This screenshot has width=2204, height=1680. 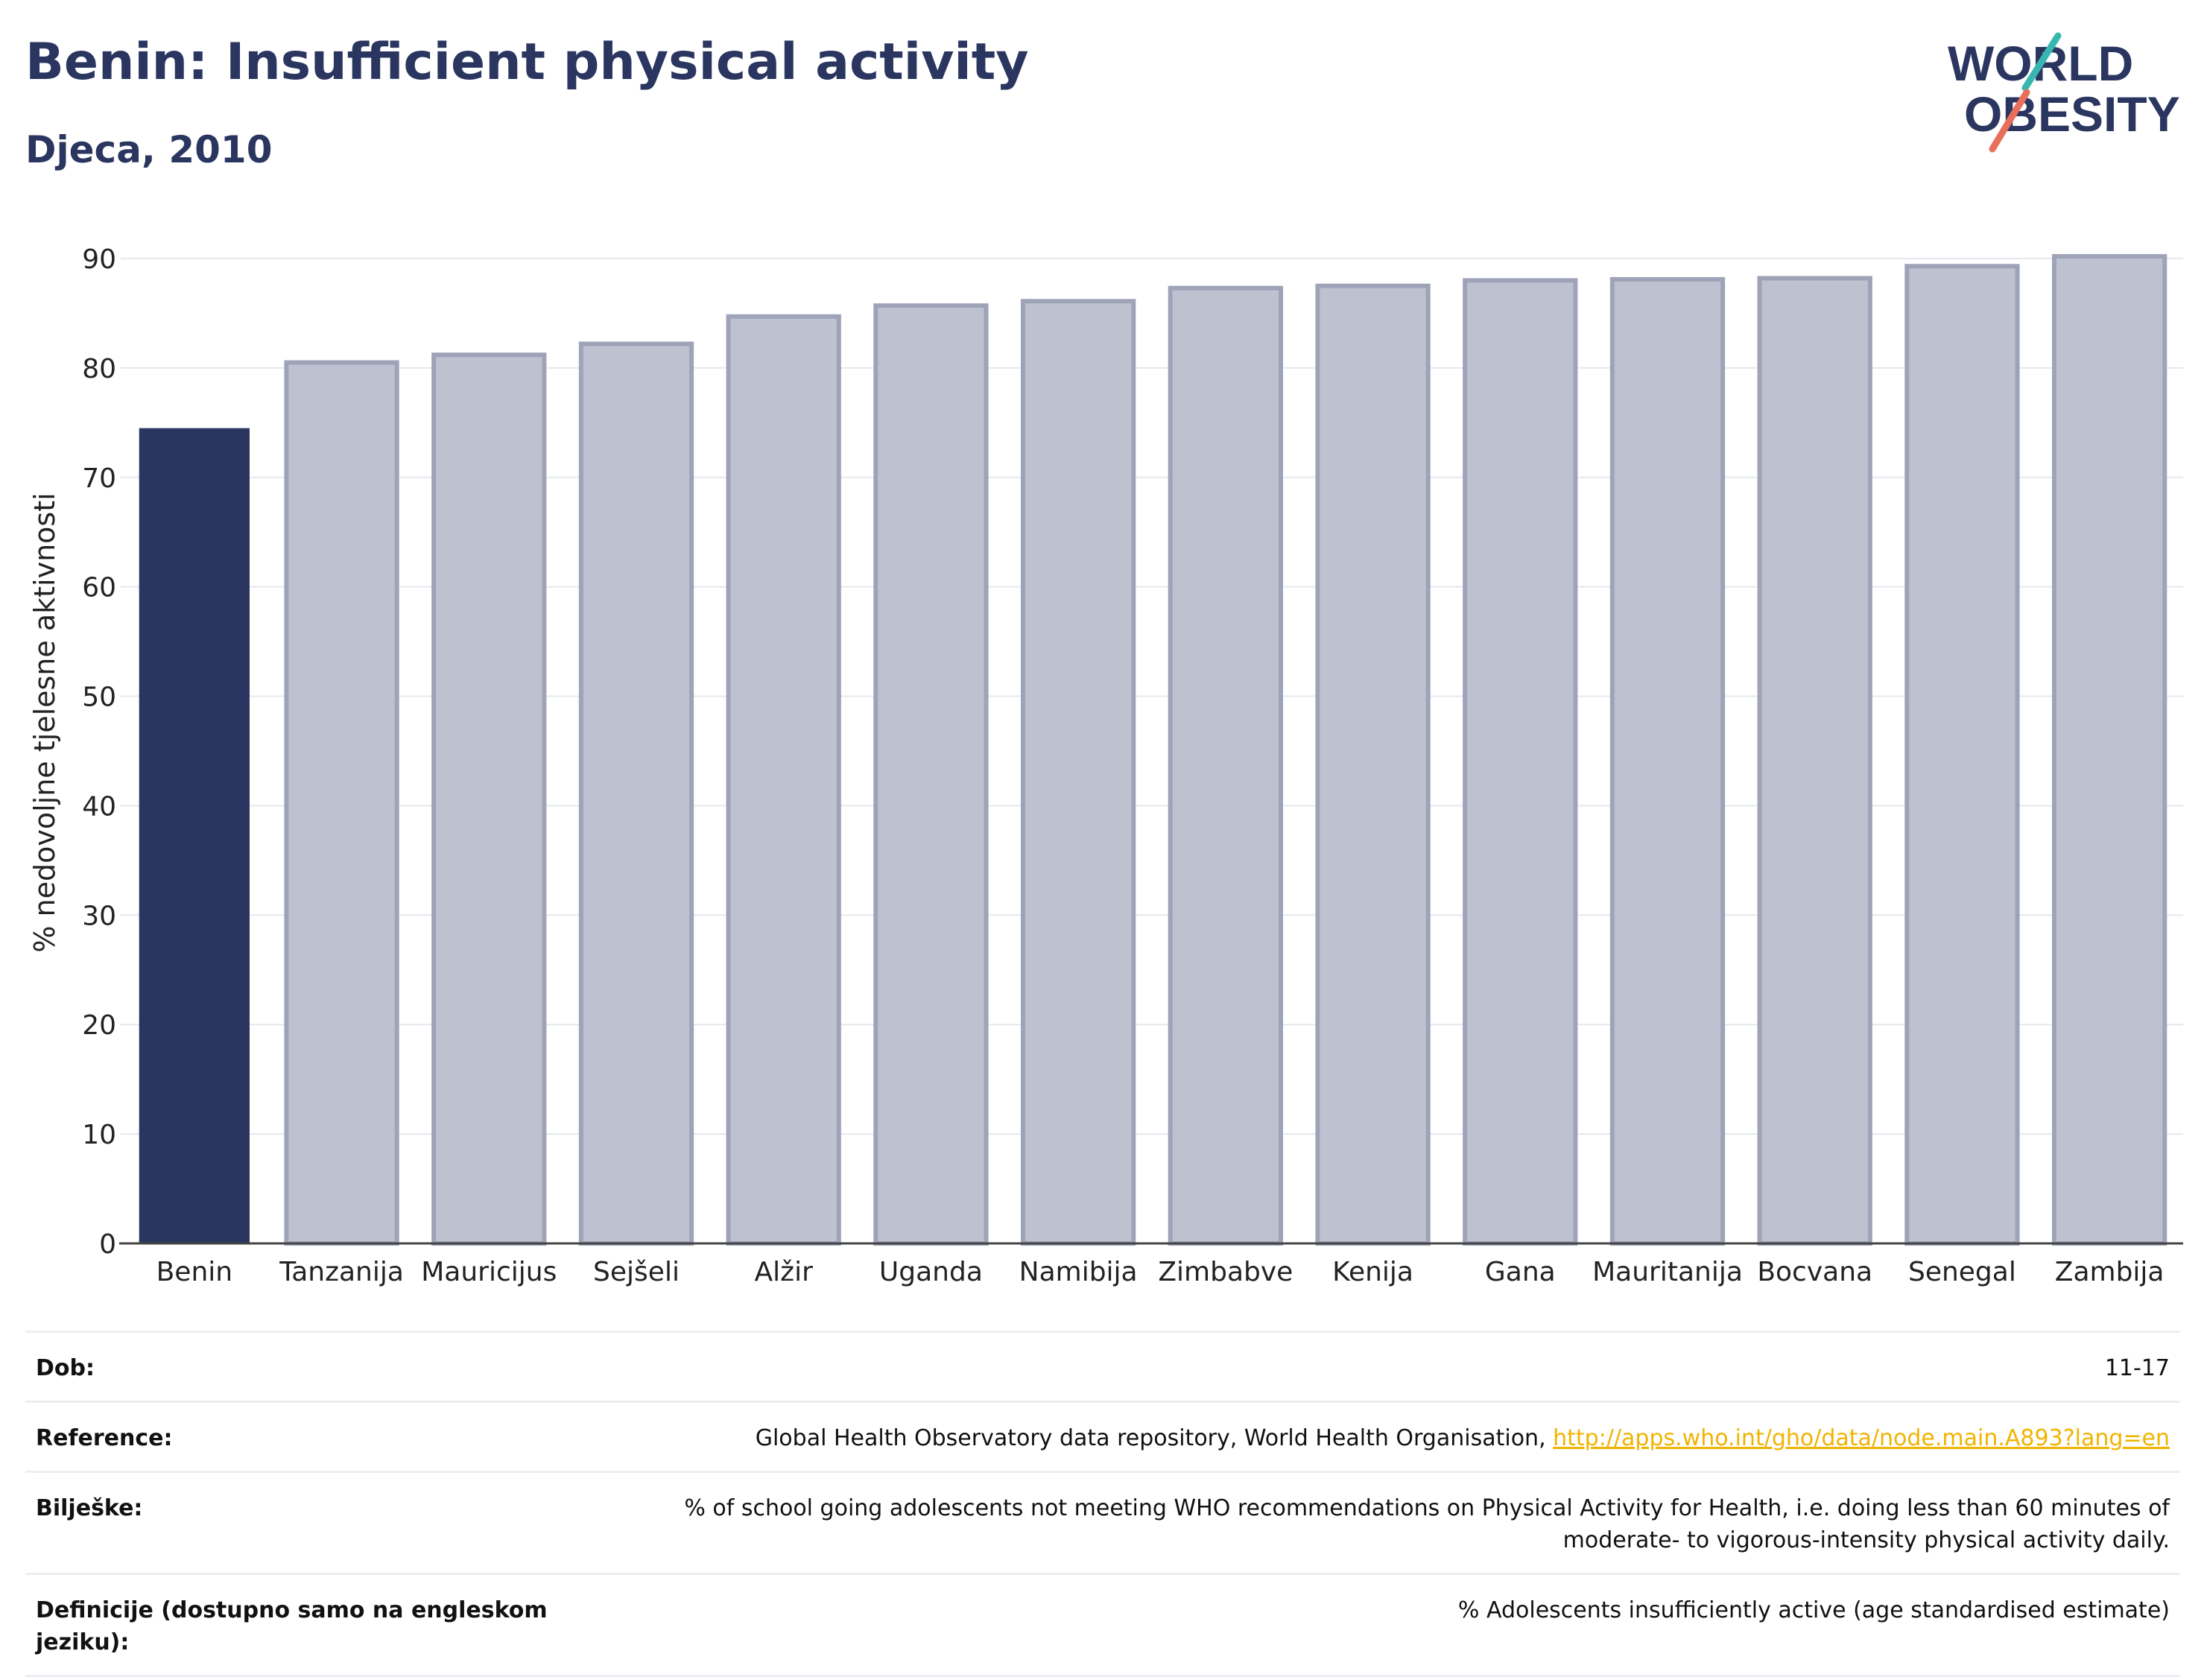 What do you see at coordinates (1962, 1272) in the screenshot?
I see `x-tick-label: Senegal` at bounding box center [1962, 1272].